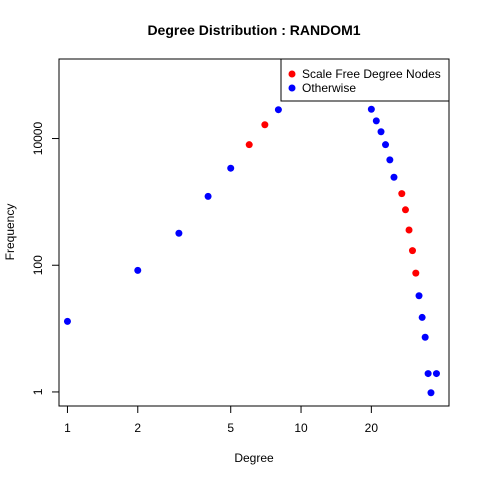  What do you see at coordinates (292, 88) in the screenshot?
I see `legend-marker-otherwise` at bounding box center [292, 88].